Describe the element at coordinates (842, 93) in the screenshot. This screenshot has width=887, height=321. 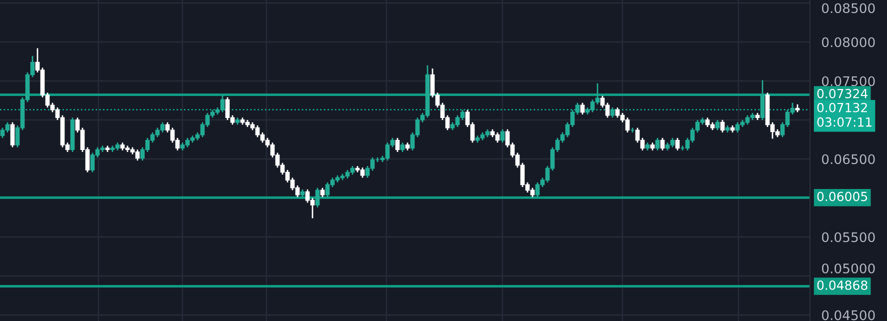
I see `ref-line-label: 0.07324` at that location.